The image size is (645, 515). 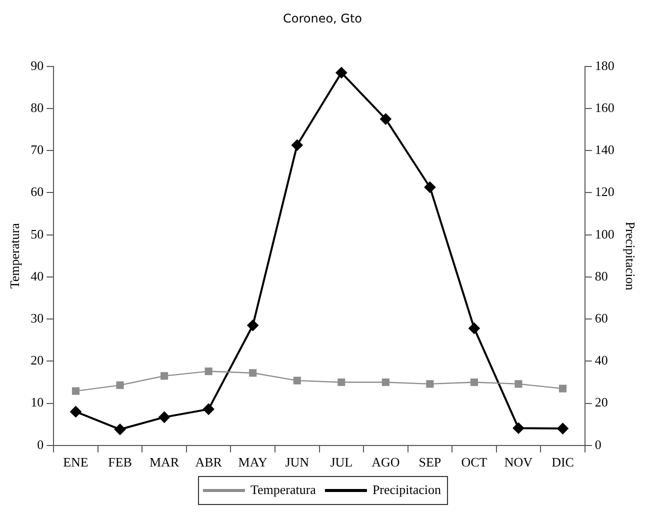 I want to click on y-tick-label: 30, so click(x=37, y=318).